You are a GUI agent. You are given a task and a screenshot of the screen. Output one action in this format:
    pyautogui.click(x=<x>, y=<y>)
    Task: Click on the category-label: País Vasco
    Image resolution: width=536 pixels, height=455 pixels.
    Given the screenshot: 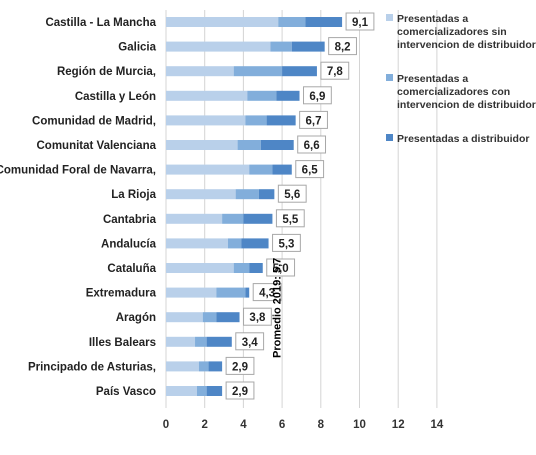 What is the action you would take?
    pyautogui.click(x=126, y=392)
    